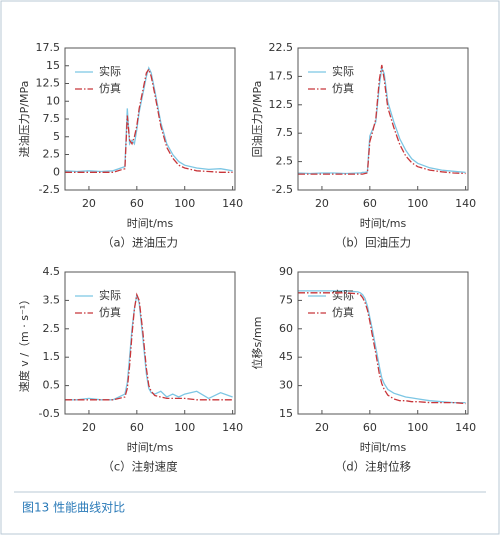 This screenshot has height=535, width=500. Describe the element at coordinates (56, 171) in the screenshot. I see `y-tick-label: 0` at that location.